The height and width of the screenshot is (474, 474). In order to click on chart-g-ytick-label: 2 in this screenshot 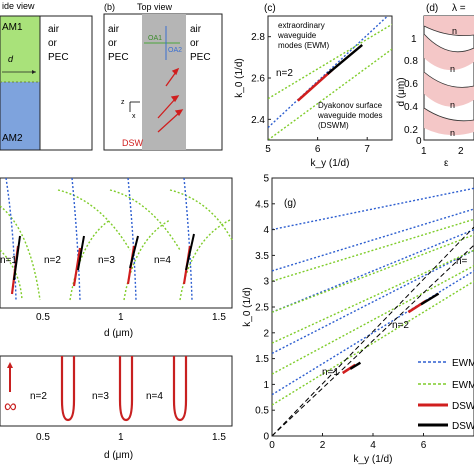, I will do `click(266, 333)`.